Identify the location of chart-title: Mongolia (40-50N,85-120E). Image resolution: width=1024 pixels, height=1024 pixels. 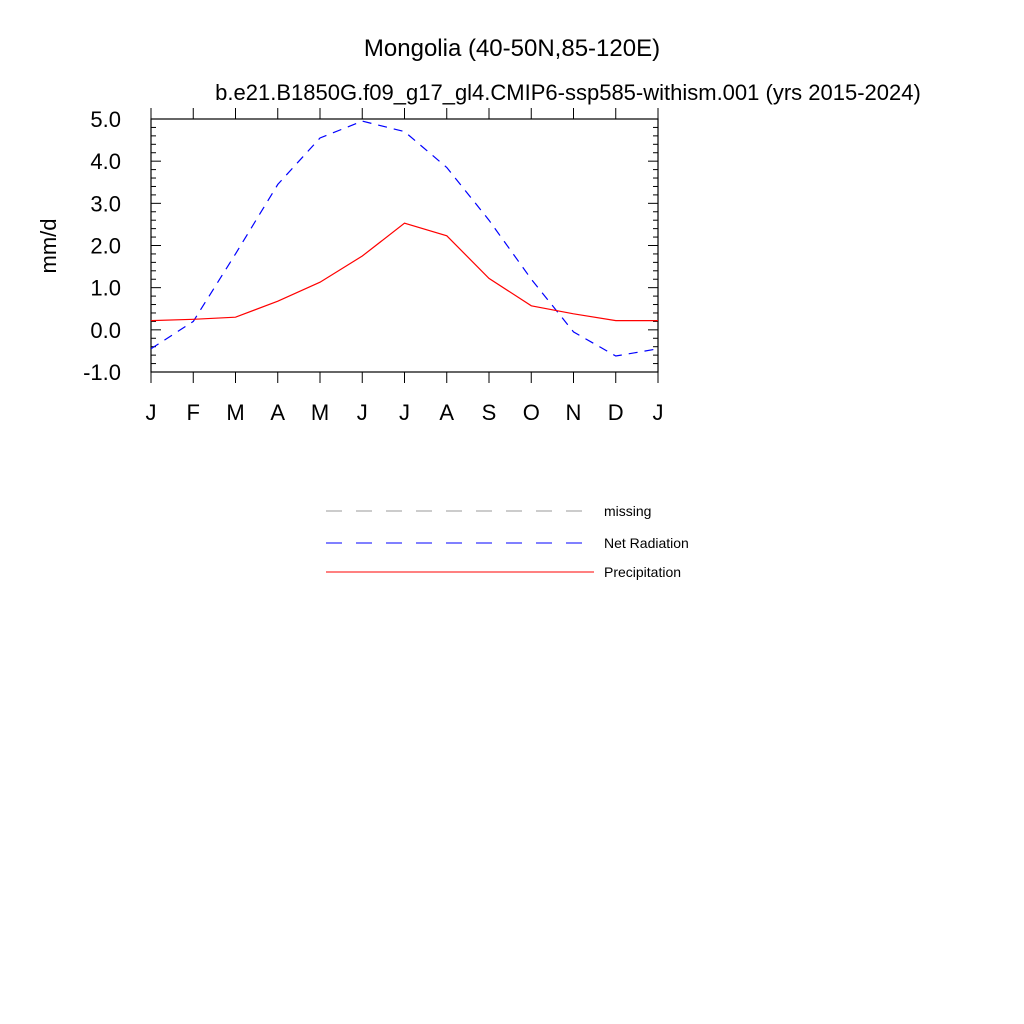
(512, 48).